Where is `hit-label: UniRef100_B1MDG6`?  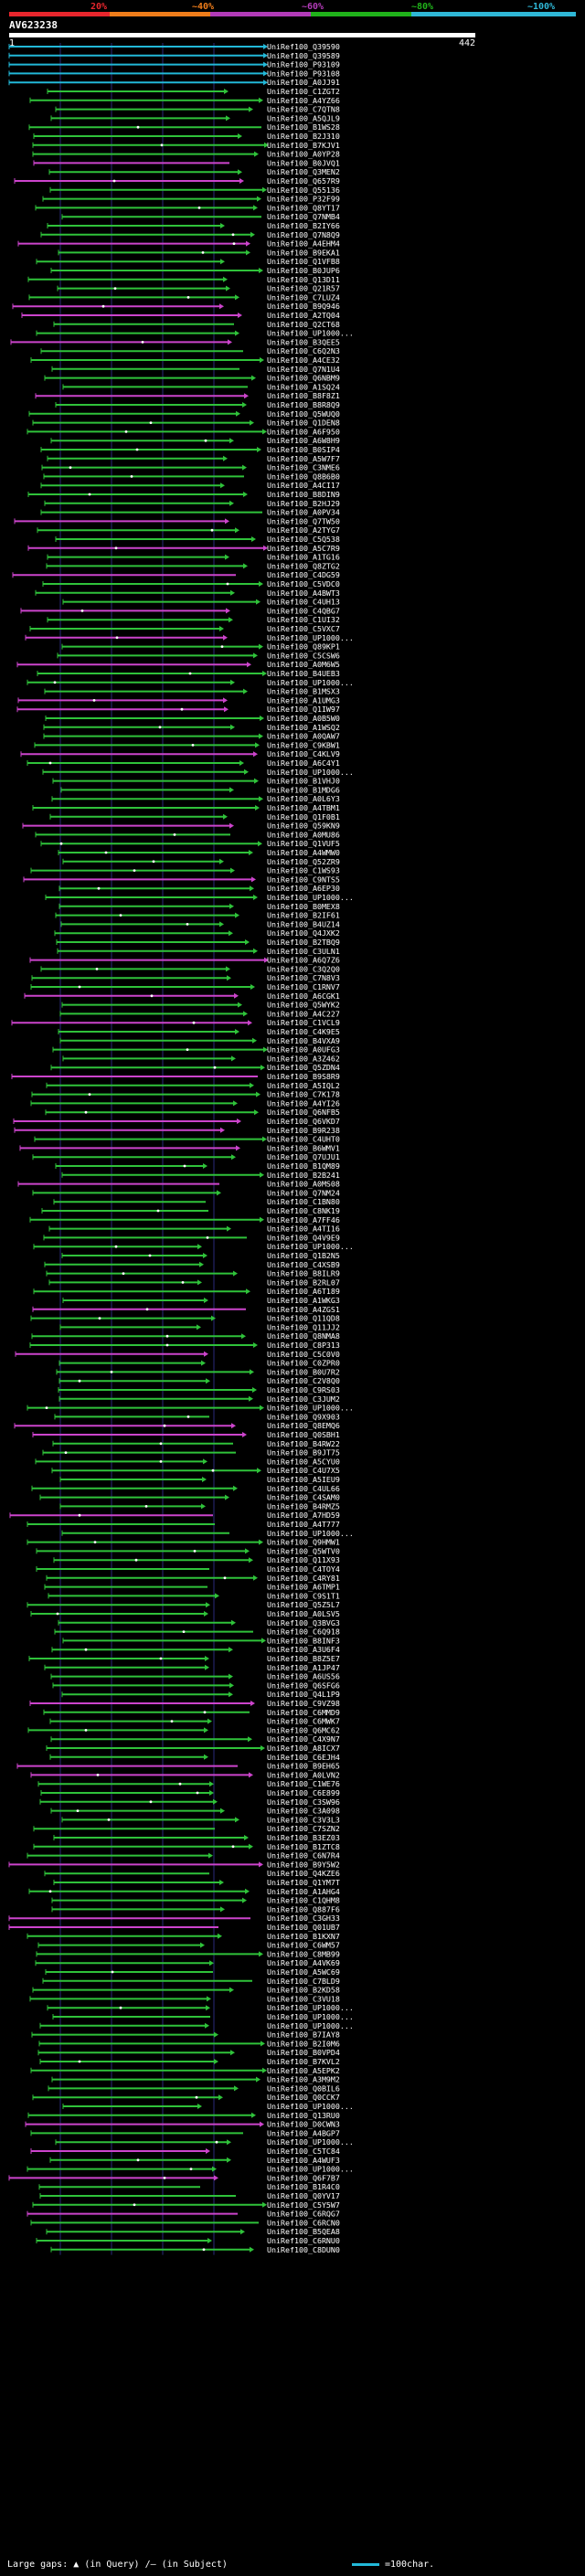
hit-label: UniRef100_B1MDG6 is located at coordinates (303, 789).